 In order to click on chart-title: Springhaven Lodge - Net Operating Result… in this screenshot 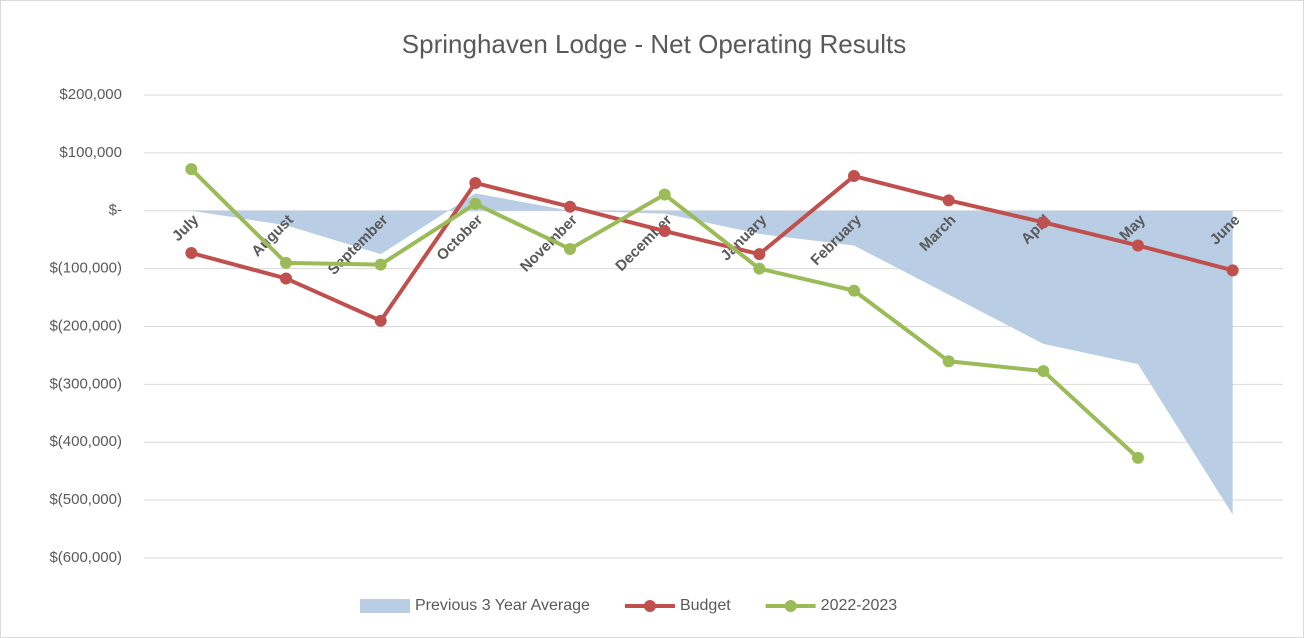, I will do `click(654, 44)`.